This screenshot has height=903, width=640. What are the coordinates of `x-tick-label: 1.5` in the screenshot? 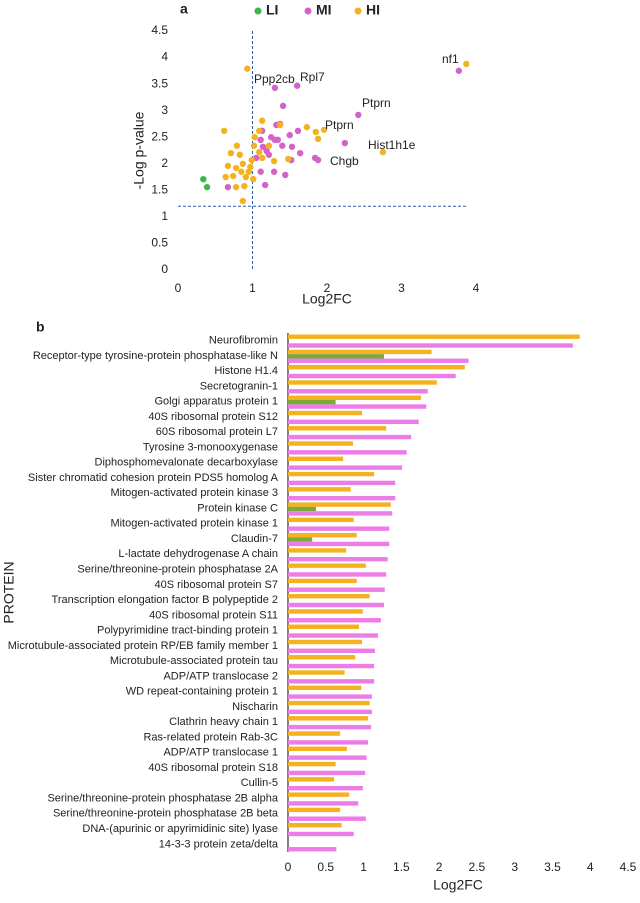 It's located at (401, 867).